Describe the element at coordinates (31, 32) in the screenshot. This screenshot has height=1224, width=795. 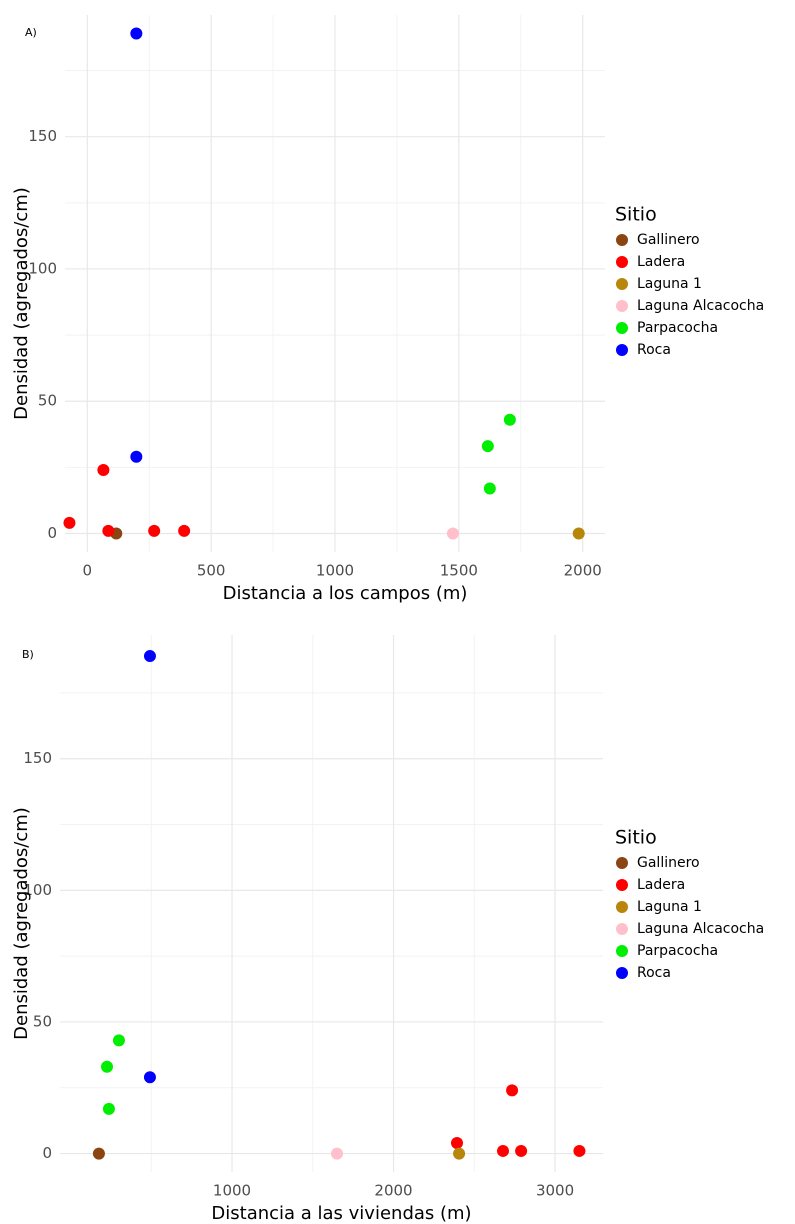
I see `panel-label: A)` at that location.